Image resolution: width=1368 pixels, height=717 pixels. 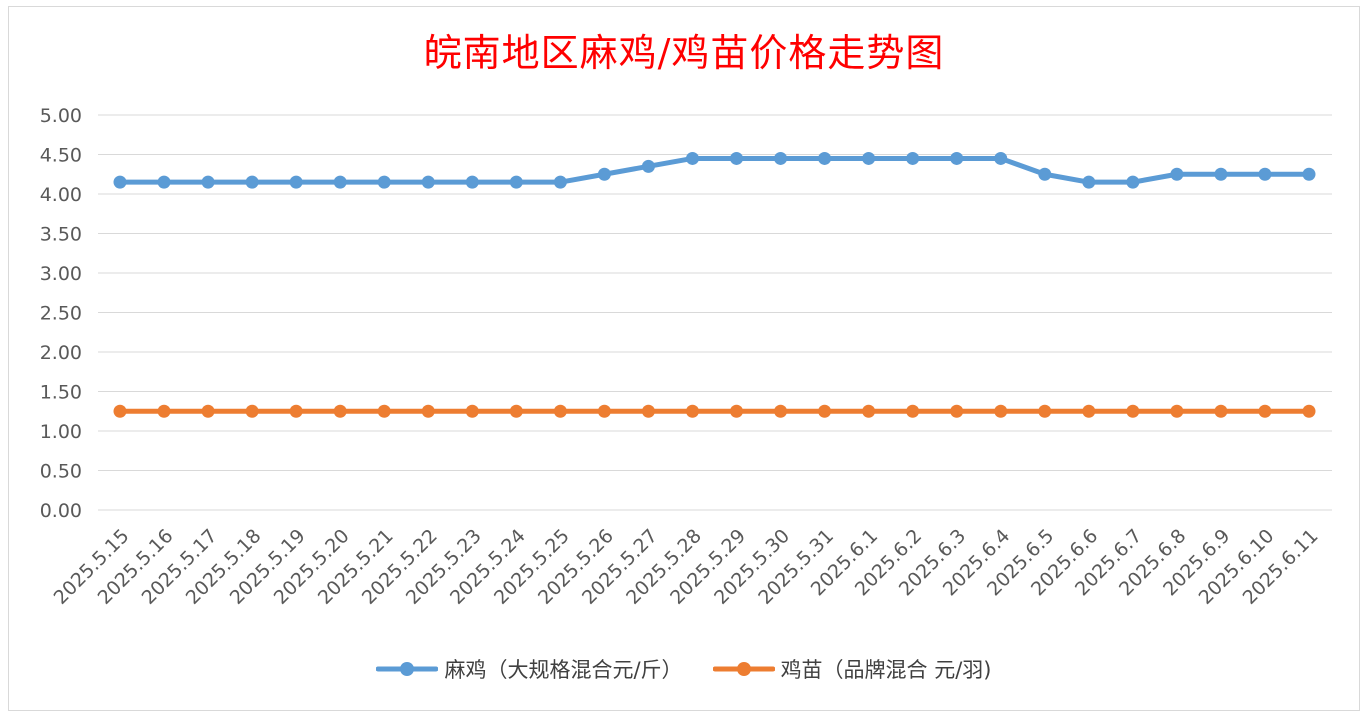 I want to click on y-tick-label: 4.50, so click(x=61, y=156).